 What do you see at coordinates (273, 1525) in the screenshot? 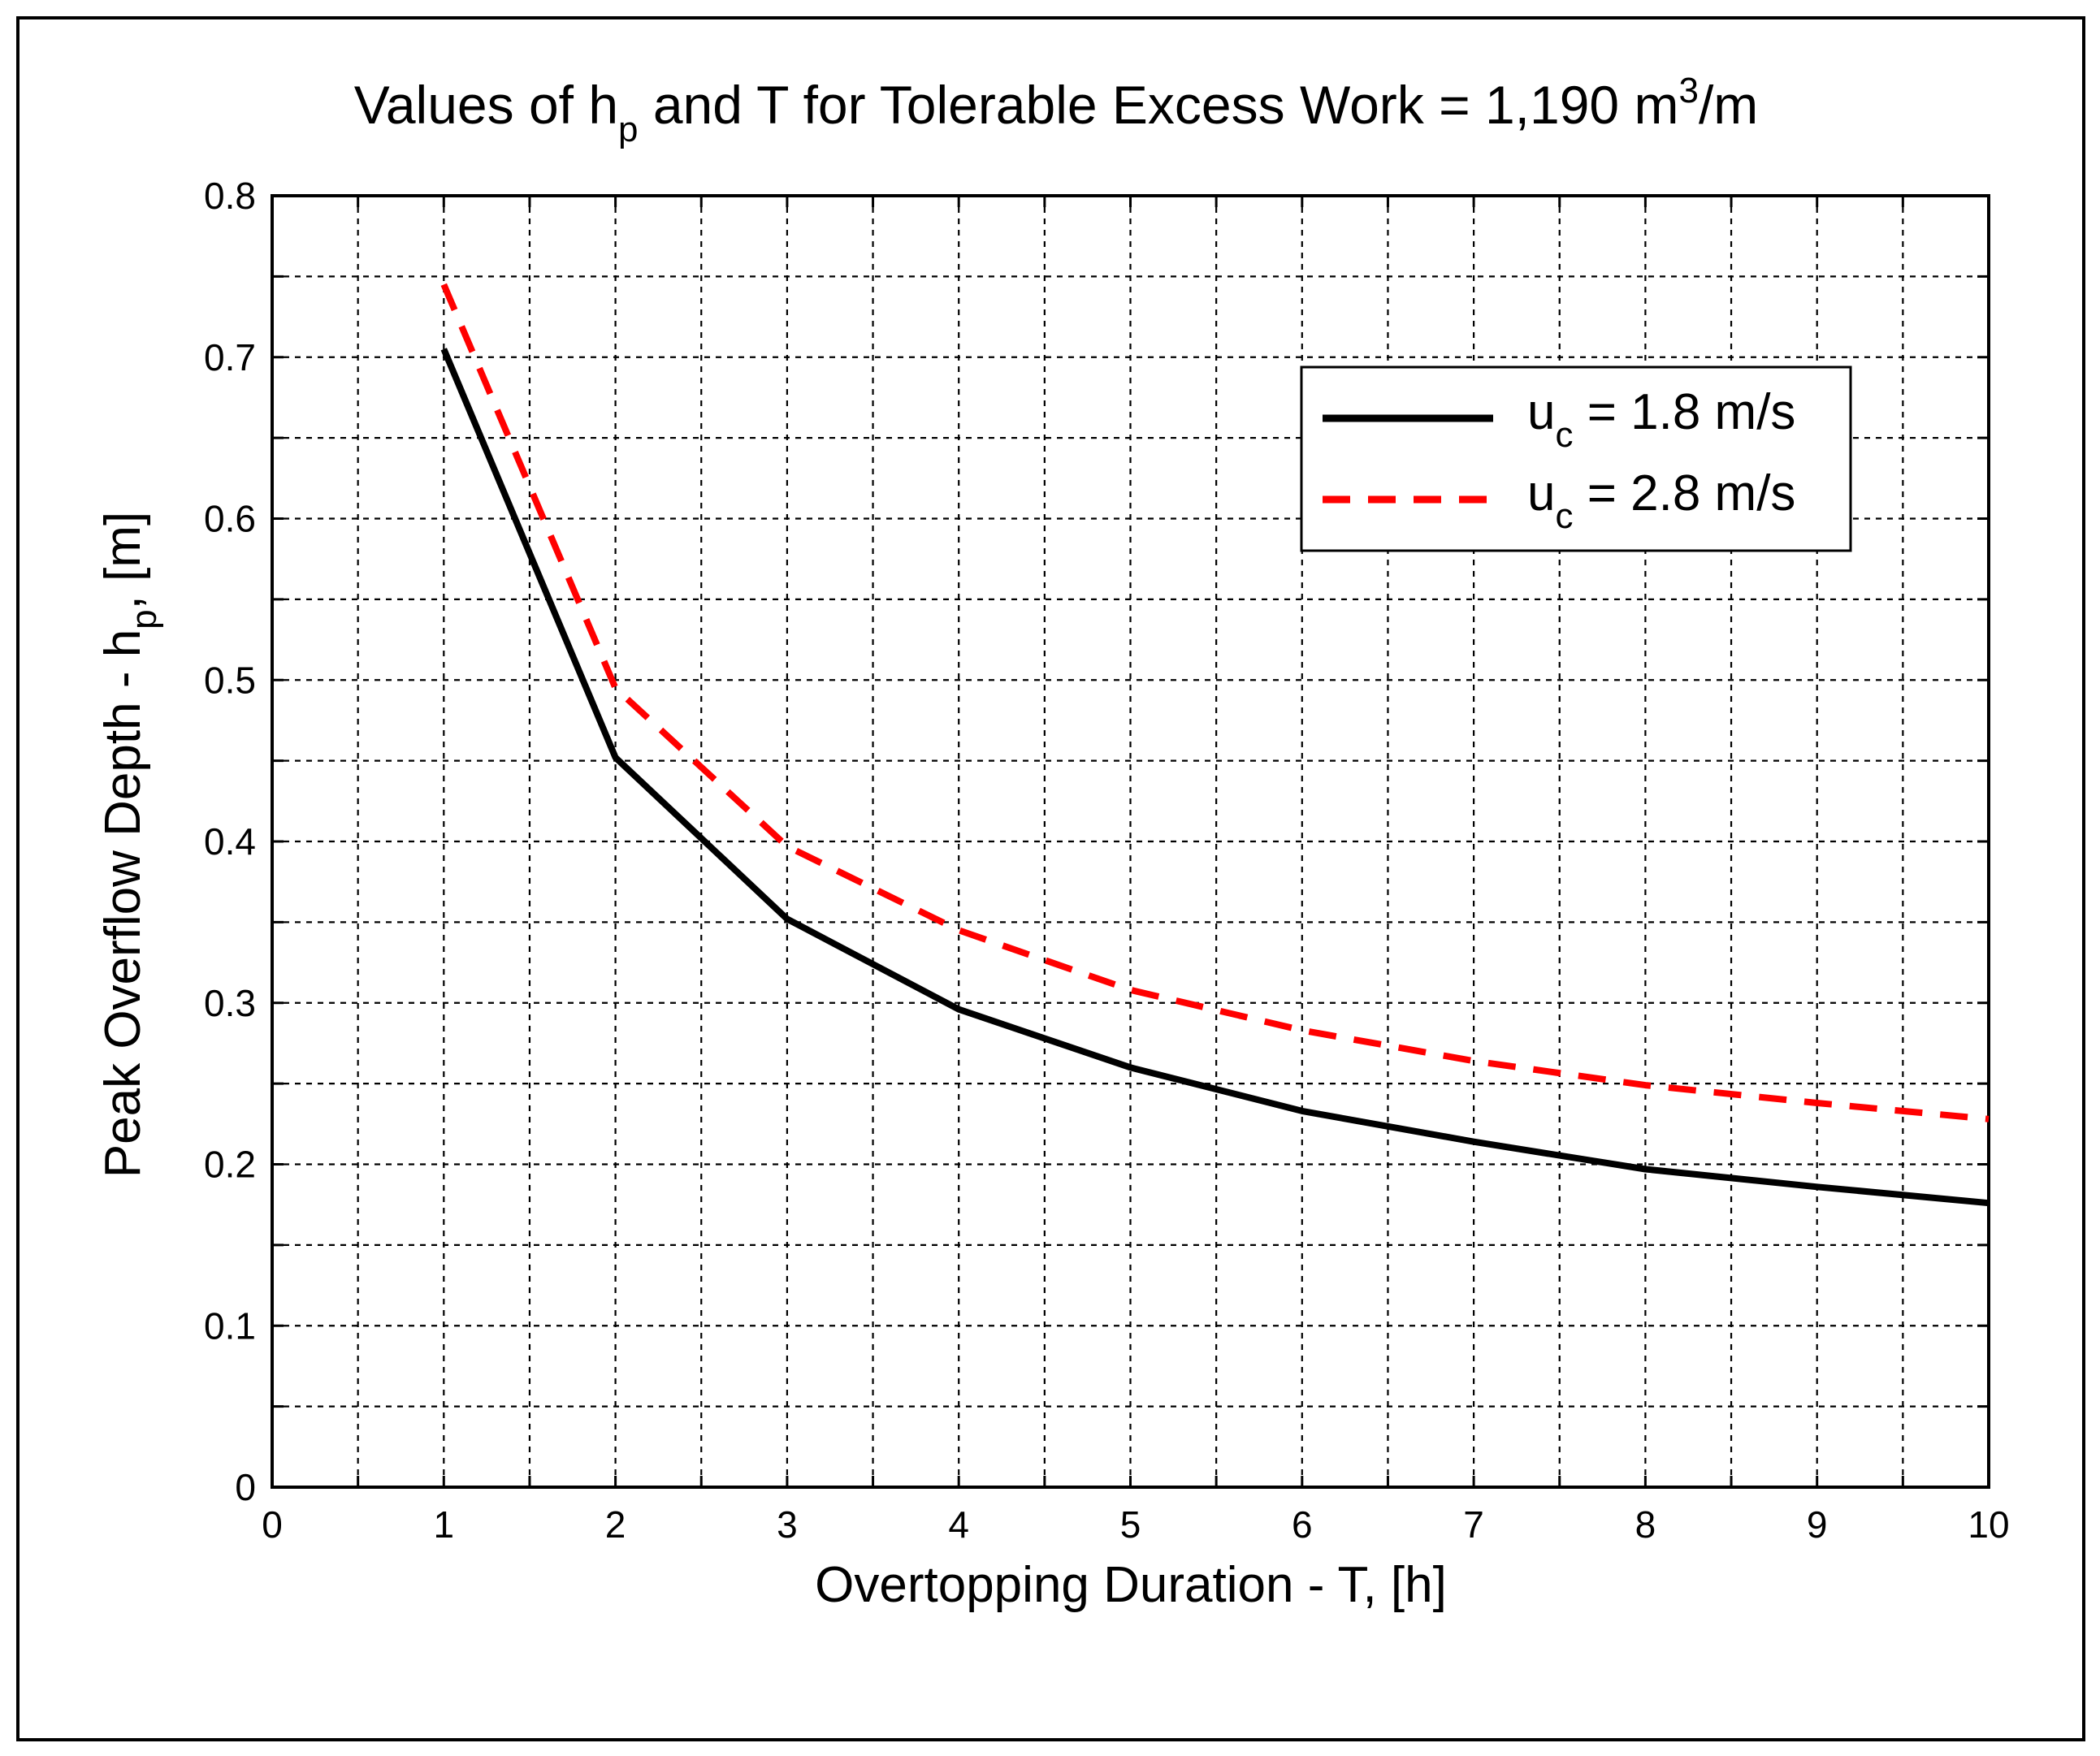
I see `x-tick-label: 0` at bounding box center [273, 1525].